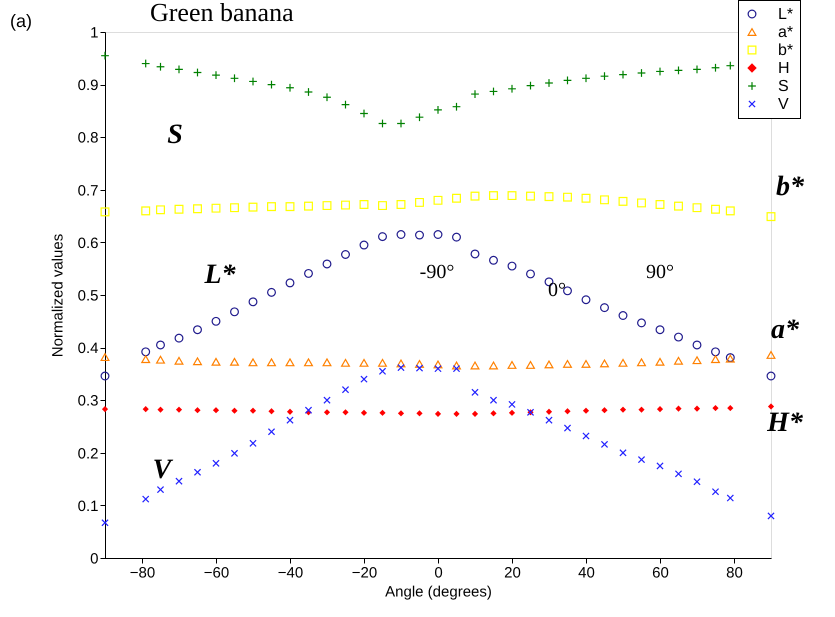 Image resolution: width=835 pixels, height=617 pixels. What do you see at coordinates (365, 573) in the screenshot?
I see `x-tick-label: −20` at bounding box center [365, 573].